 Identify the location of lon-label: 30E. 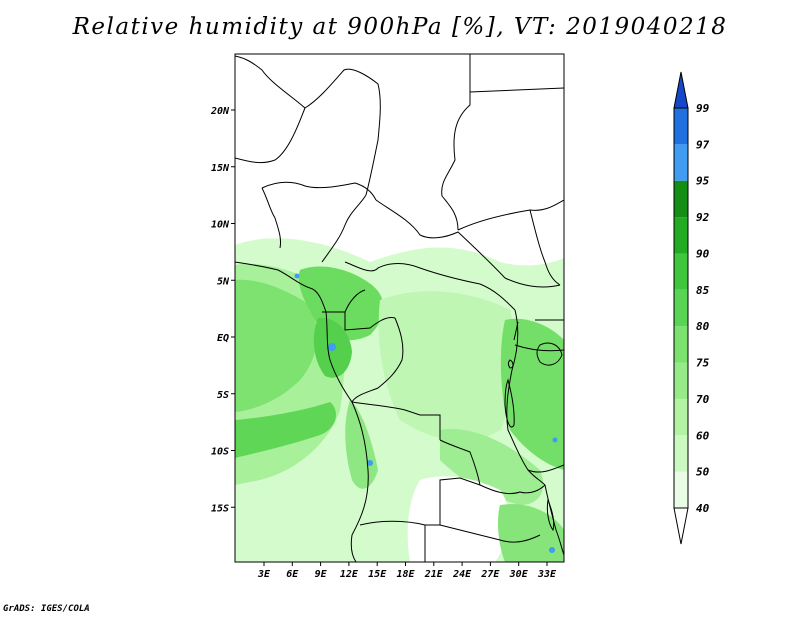
(519, 574).